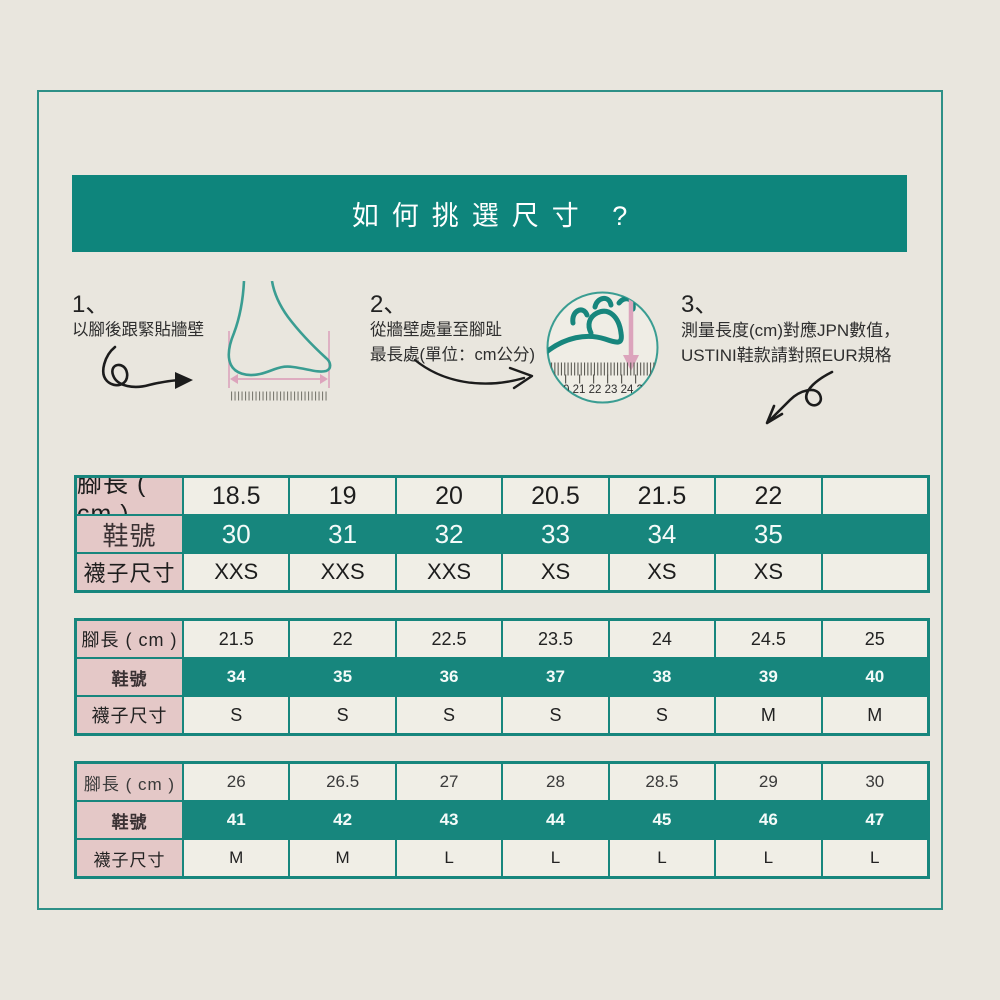 This screenshot has height=1000, width=1000. I want to click on table-row: 腳長 ( cm ) 18.5 19 20 20.5 21.5 22, so click(502, 496).